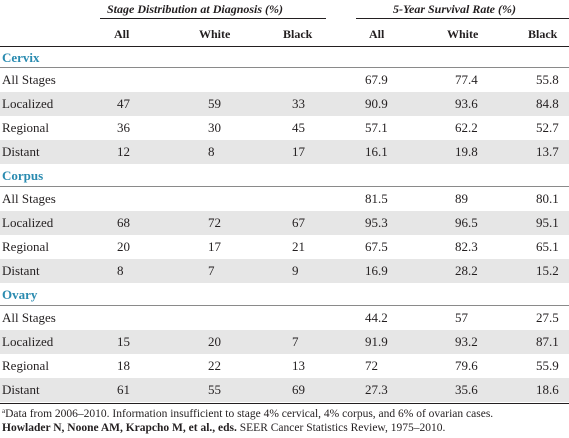 The height and width of the screenshot is (438, 569). What do you see at coordinates (376, 103) in the screenshot?
I see `table-cell: 90.9` at bounding box center [376, 103].